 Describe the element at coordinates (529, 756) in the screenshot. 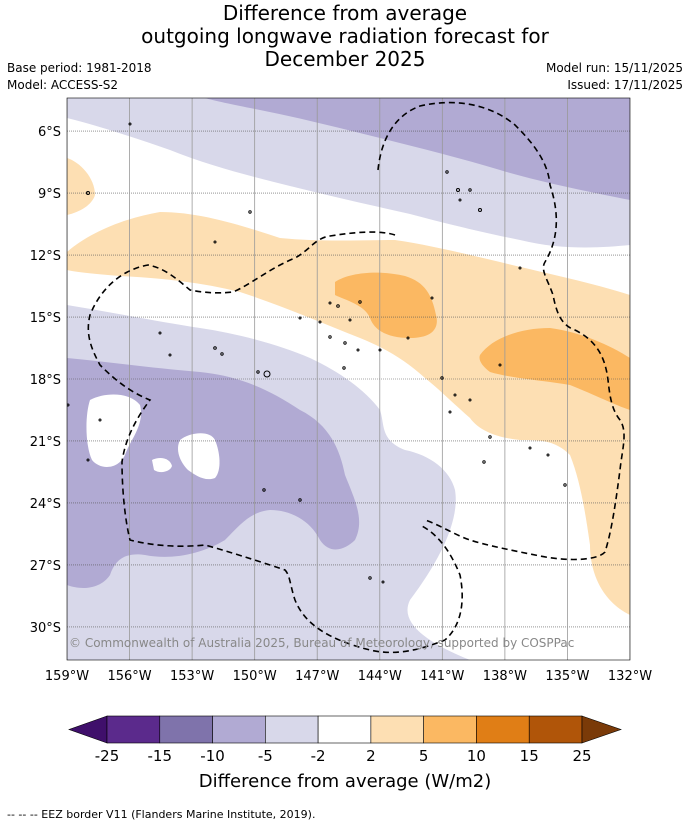

I see `colorbar-tick-label: 15` at that location.